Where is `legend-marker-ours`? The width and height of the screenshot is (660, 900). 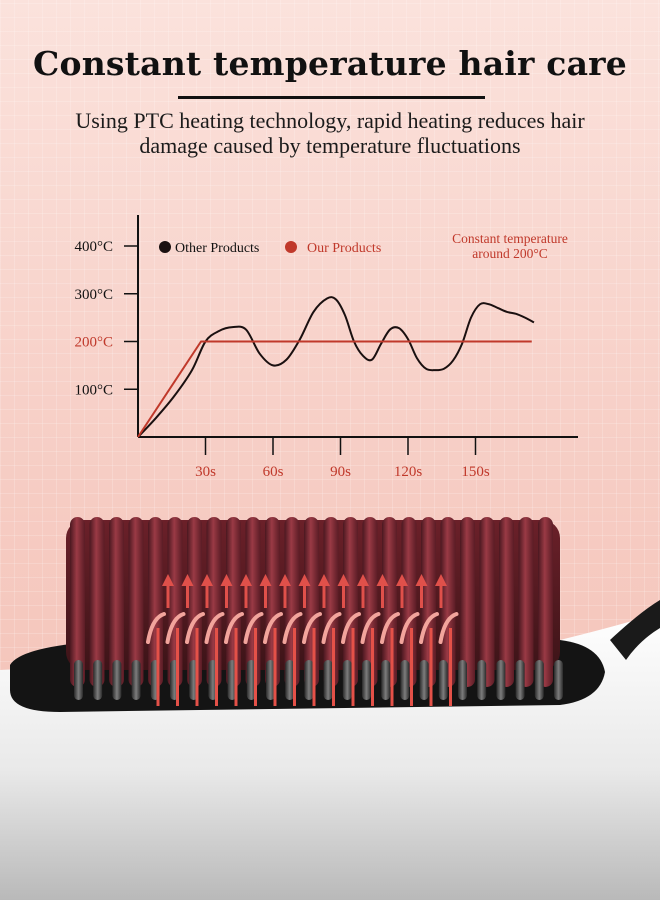 legend-marker-ours is located at coordinates (291, 247).